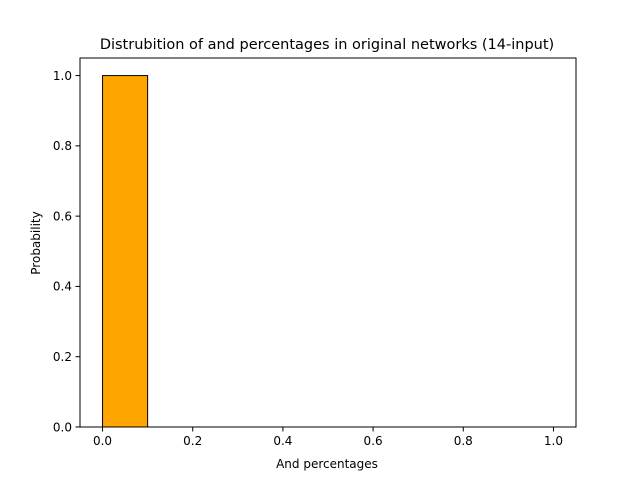  Describe the element at coordinates (62, 146) in the screenshot. I see `y-tick-label-4: 0.8` at that location.